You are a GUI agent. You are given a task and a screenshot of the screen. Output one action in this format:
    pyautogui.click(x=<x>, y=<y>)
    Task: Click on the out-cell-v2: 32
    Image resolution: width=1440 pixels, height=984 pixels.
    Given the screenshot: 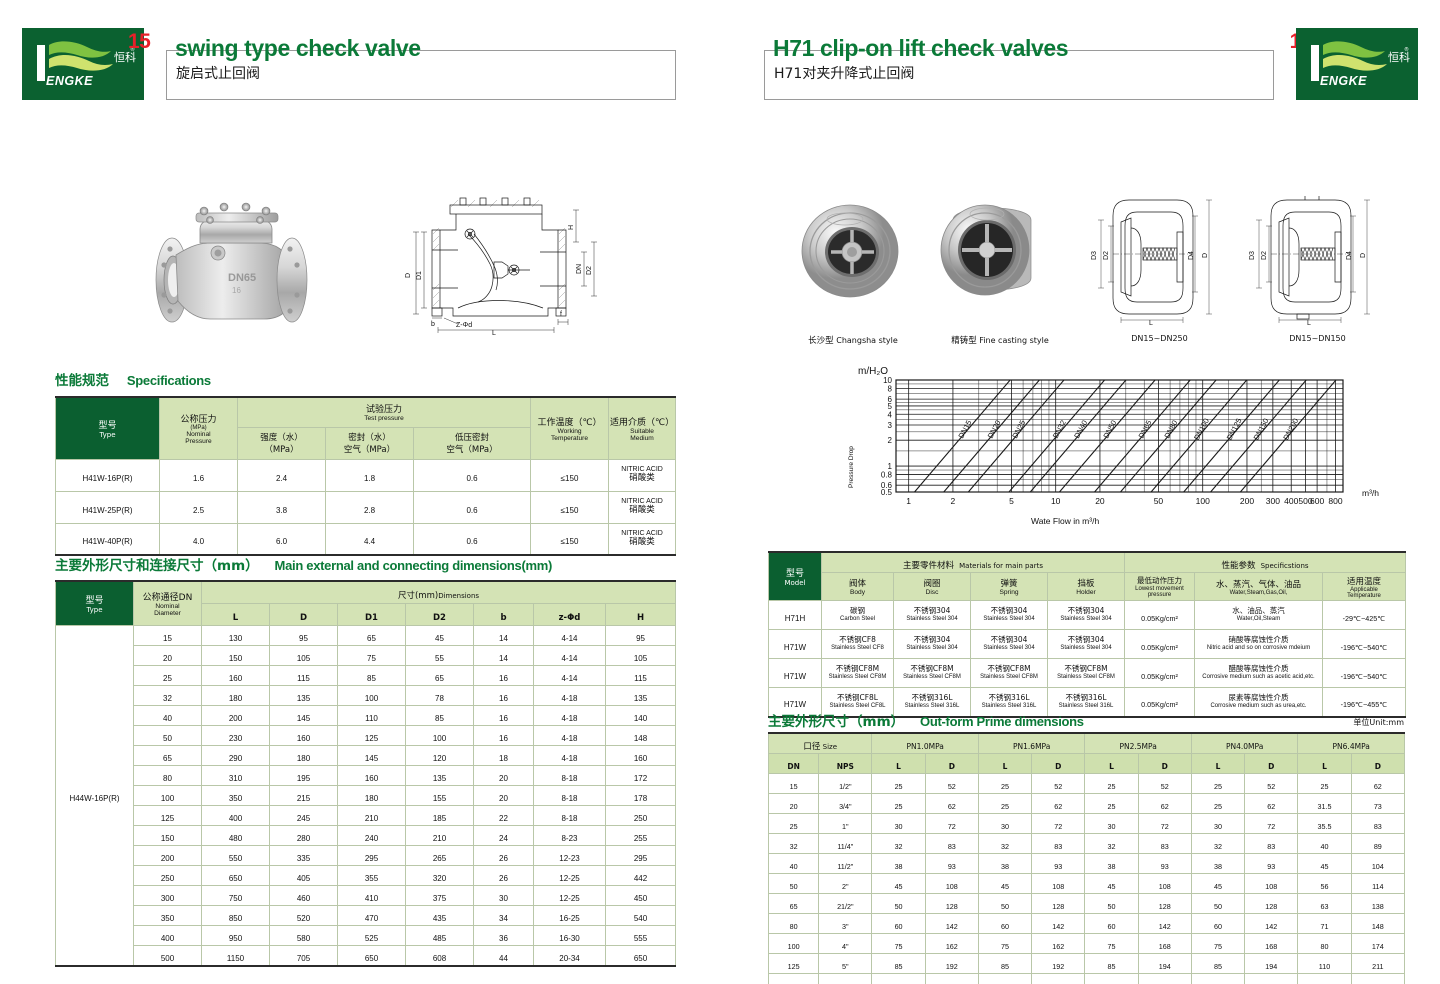 What is the action you would take?
    pyautogui.click(x=1005, y=843)
    